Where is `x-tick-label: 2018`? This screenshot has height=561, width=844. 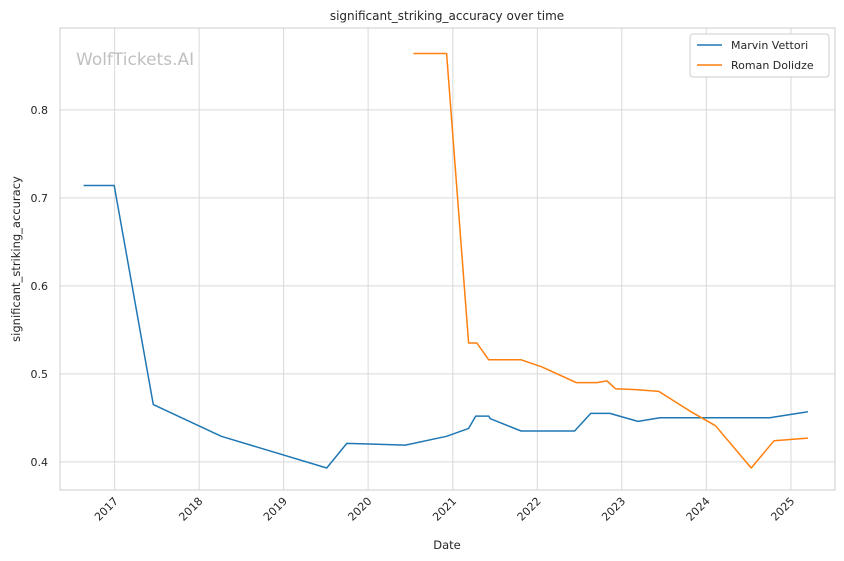
x-tick-label: 2018 is located at coordinates (190, 509).